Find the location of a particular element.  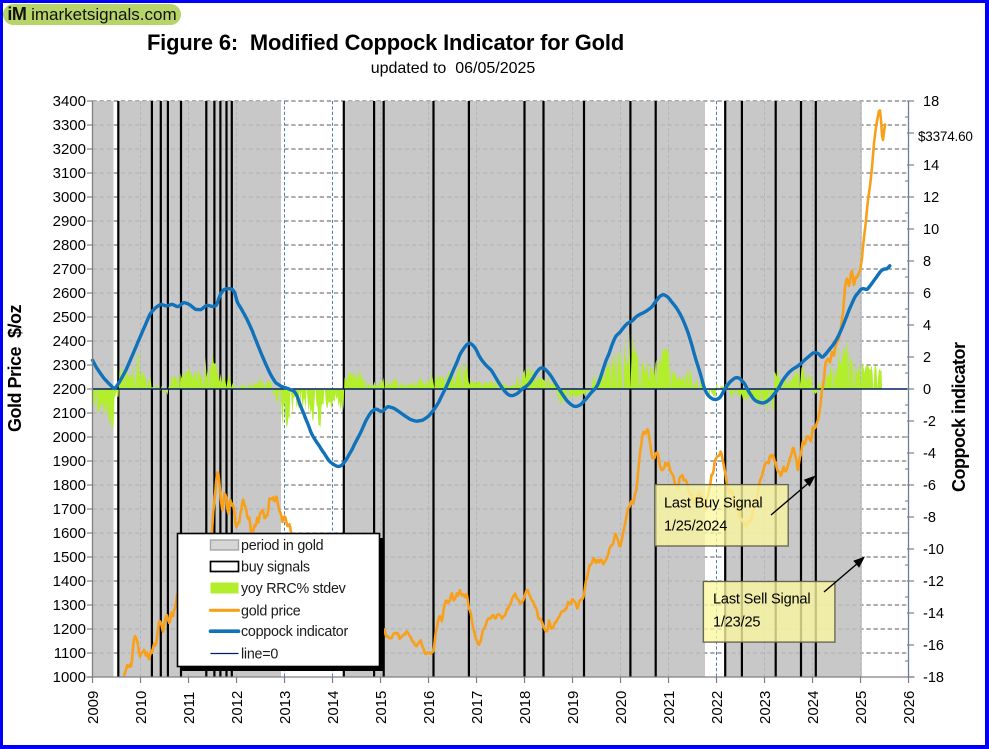

svg-text: buy signals is located at coordinates (275, 568).